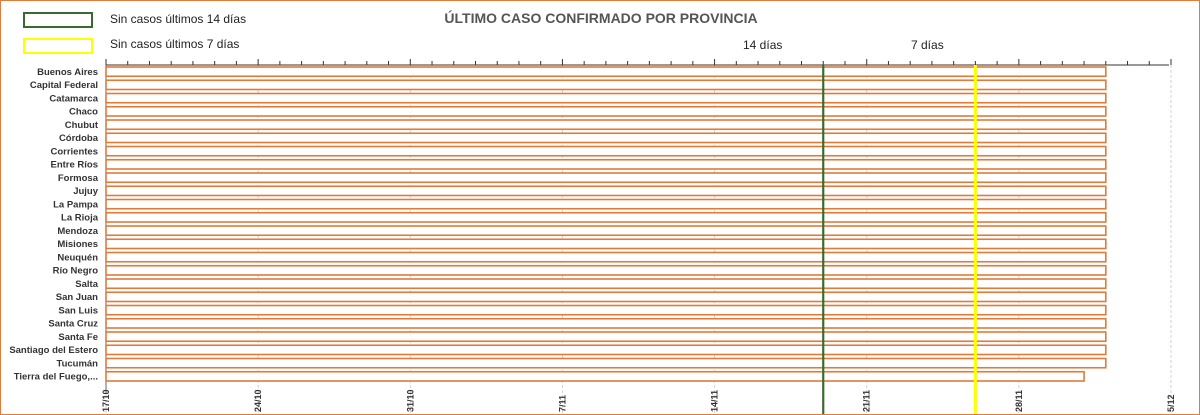  I want to click on x-tick-label: 5/12, so click(1171, 403).